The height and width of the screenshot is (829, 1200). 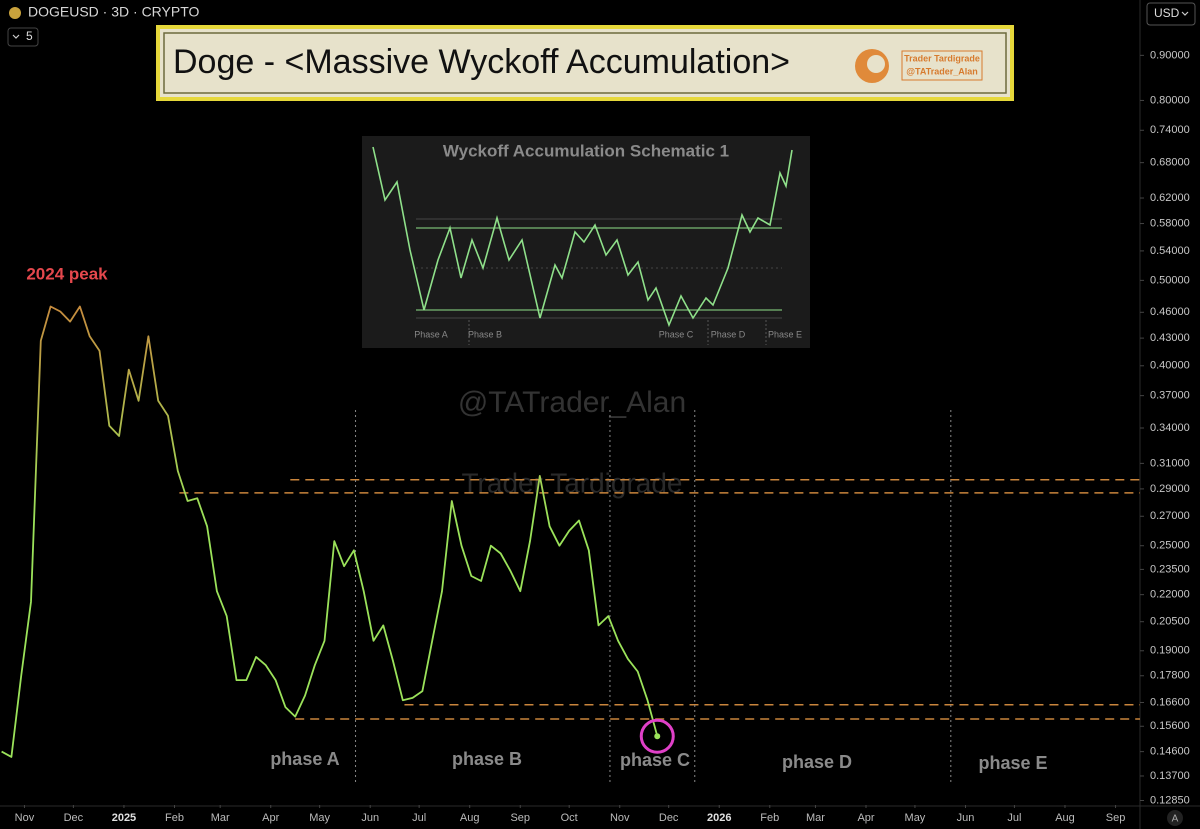 What do you see at coordinates (942, 58) in the screenshot?
I see `brand-name: Trader Tardigrade` at bounding box center [942, 58].